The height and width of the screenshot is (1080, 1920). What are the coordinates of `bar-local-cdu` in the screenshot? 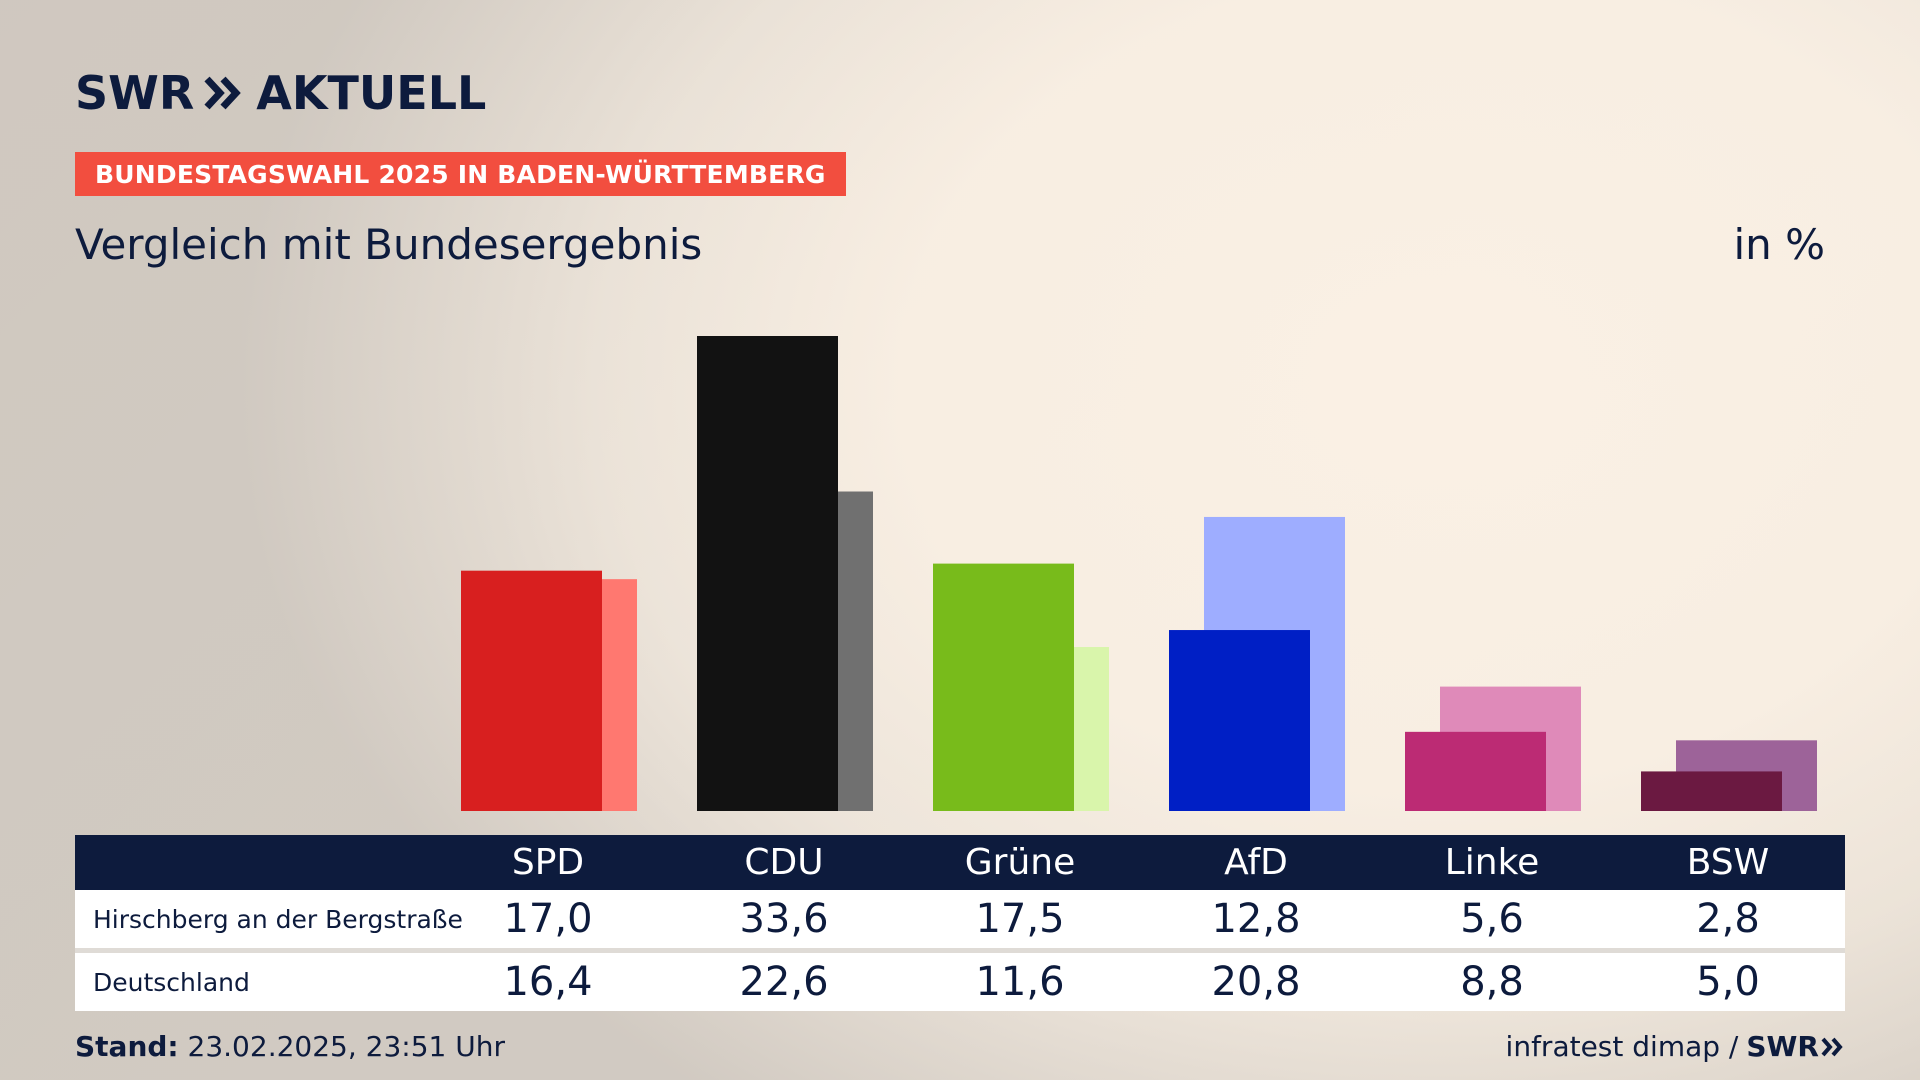 It's located at (767, 573).